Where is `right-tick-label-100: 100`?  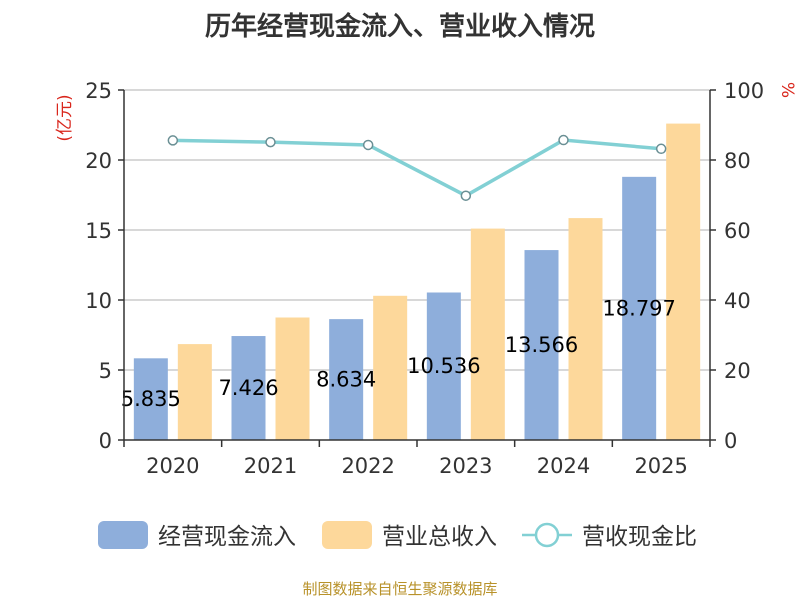 right-tick-label-100: 100 is located at coordinates (744, 91).